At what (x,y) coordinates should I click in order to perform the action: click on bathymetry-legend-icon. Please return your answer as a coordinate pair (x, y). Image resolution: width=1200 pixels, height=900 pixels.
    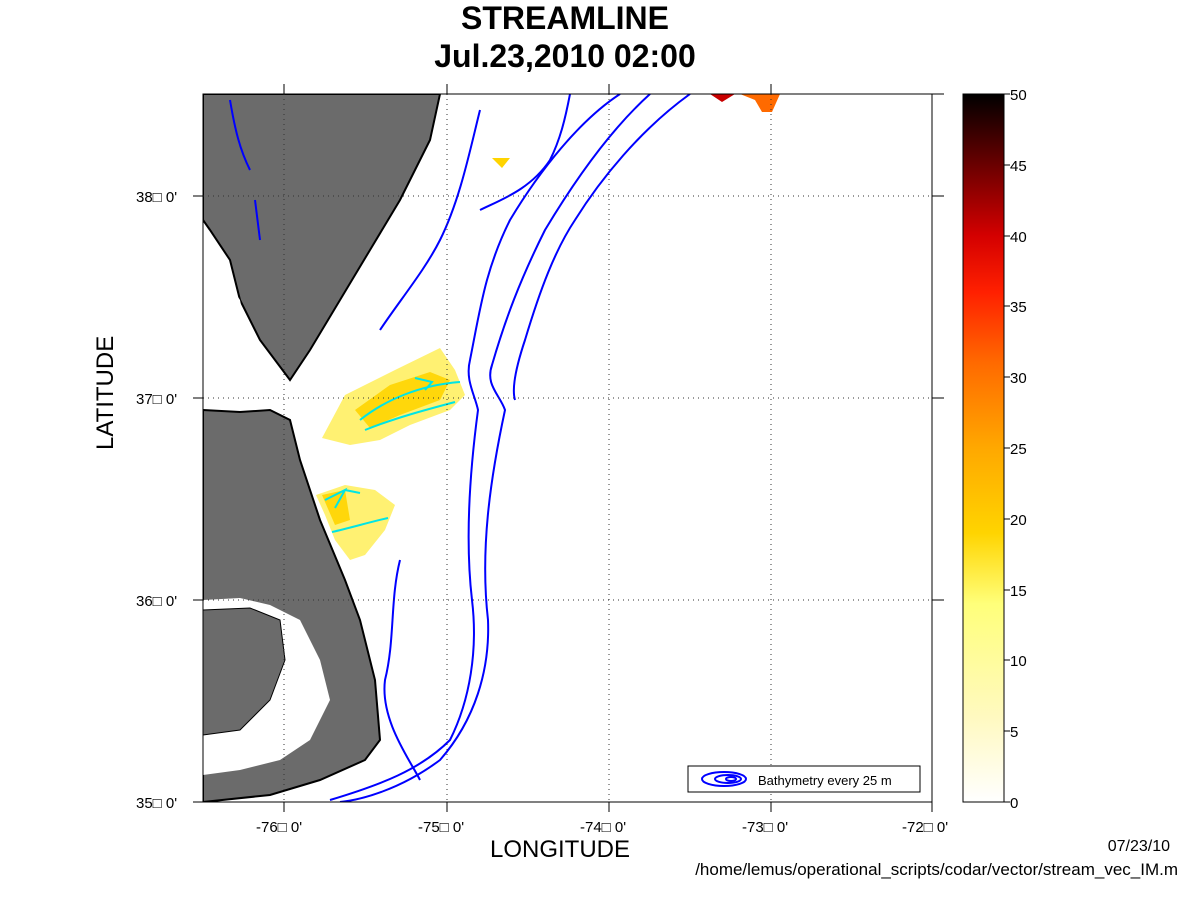
    Looking at the image, I should click on (724, 779).